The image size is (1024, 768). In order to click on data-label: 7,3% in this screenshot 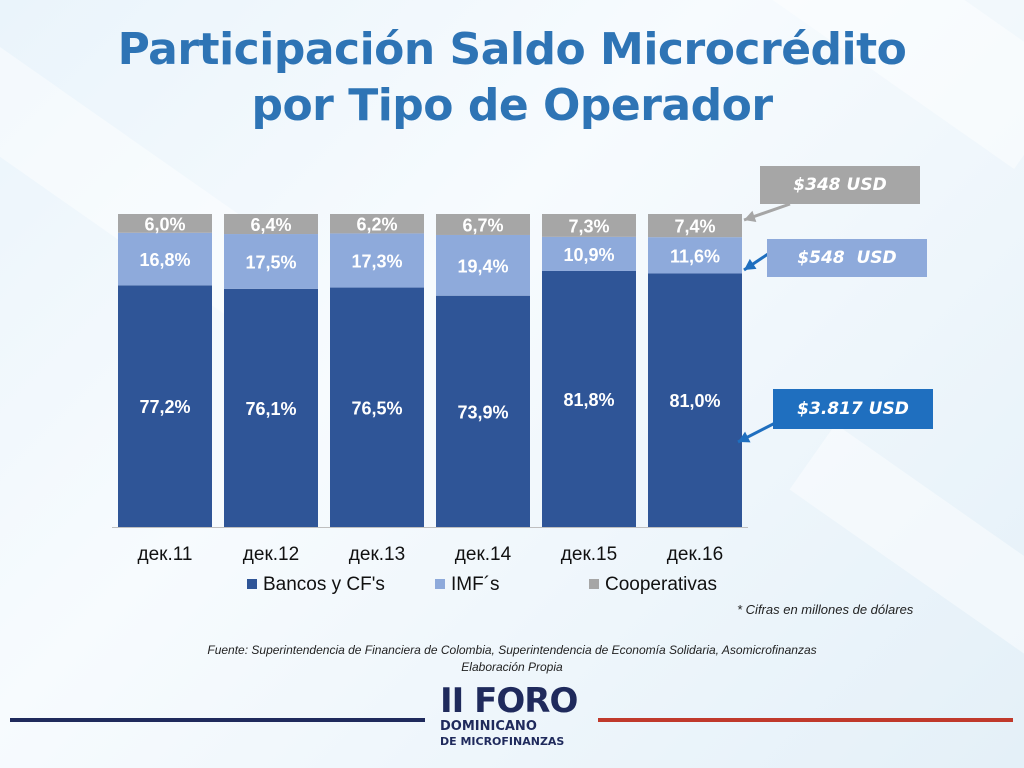, I will do `click(588, 226)`.